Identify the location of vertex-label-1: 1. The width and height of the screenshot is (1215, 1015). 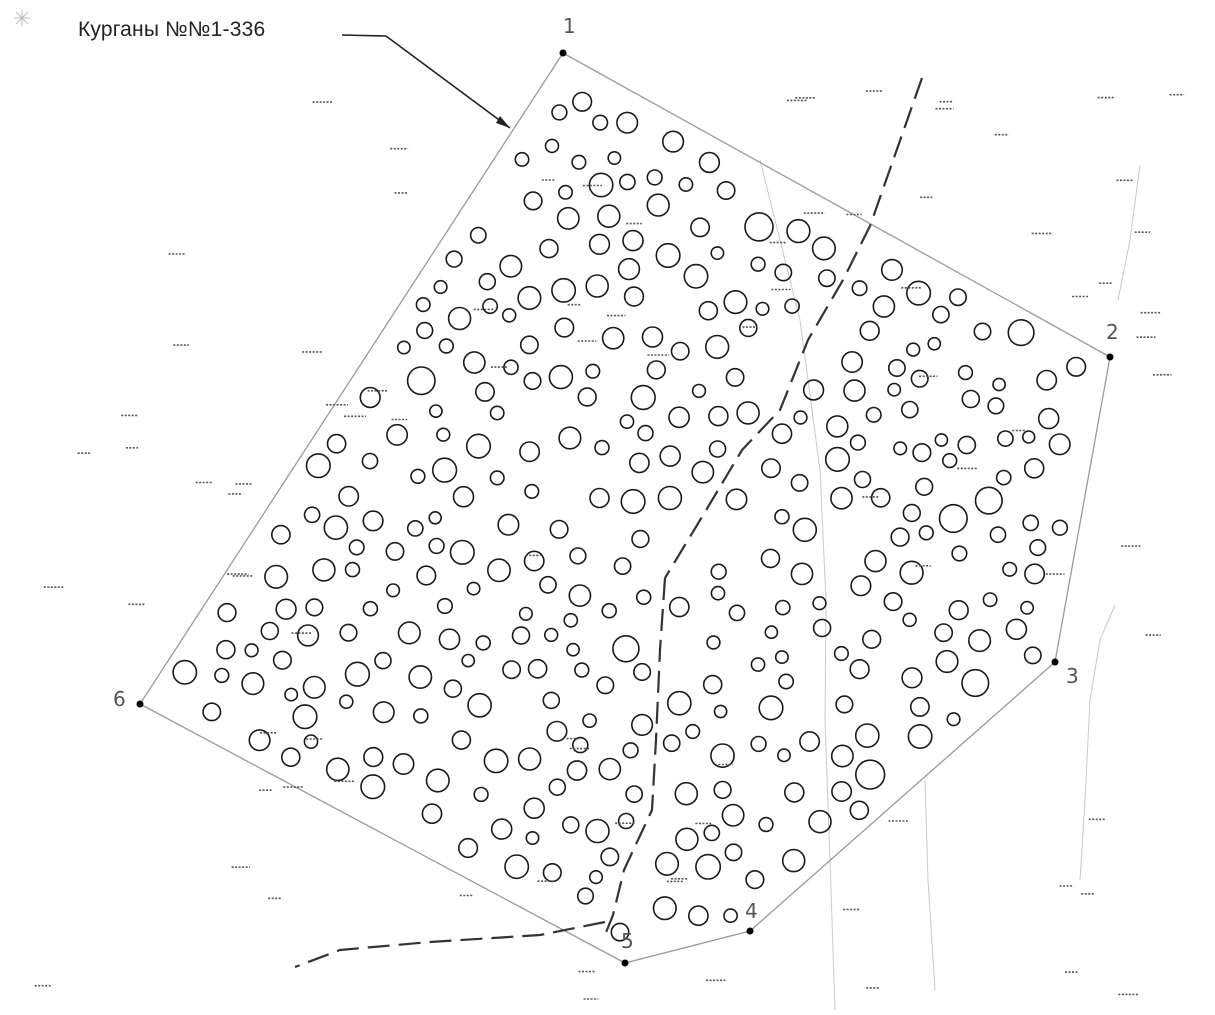
(569, 26).